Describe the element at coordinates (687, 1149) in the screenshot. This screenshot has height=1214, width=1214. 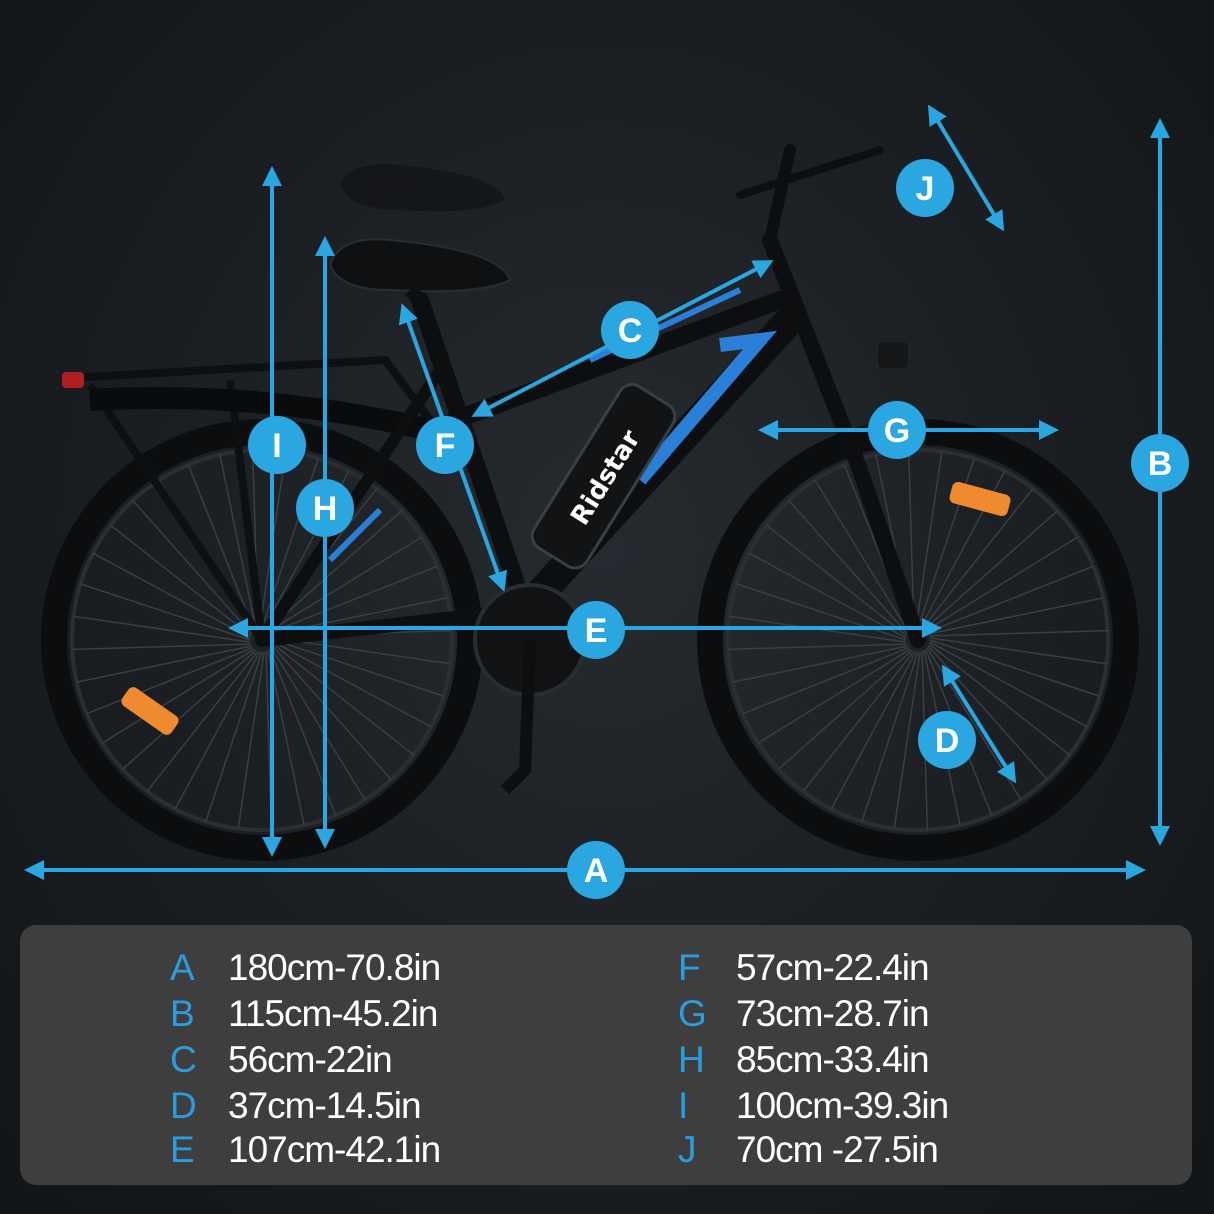
I see `legend-letter: J` at that location.